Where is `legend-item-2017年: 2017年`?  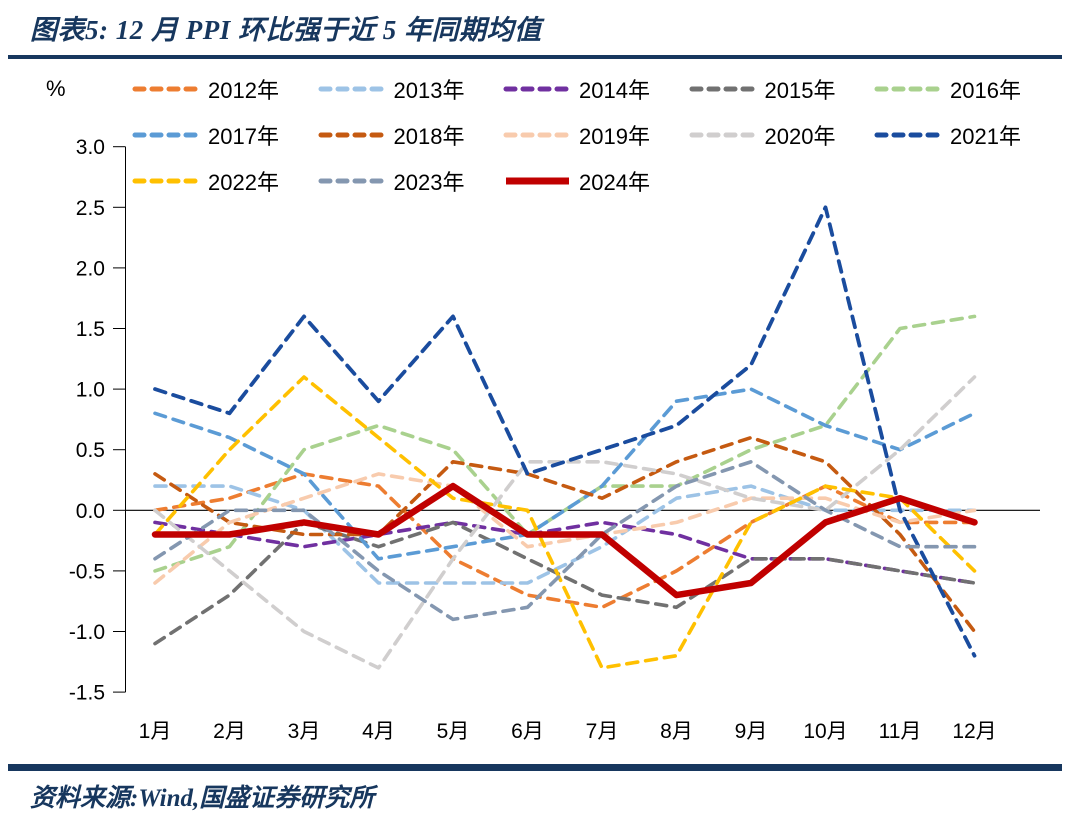 legend-item-2017年: 2017年 is located at coordinates (224, 135).